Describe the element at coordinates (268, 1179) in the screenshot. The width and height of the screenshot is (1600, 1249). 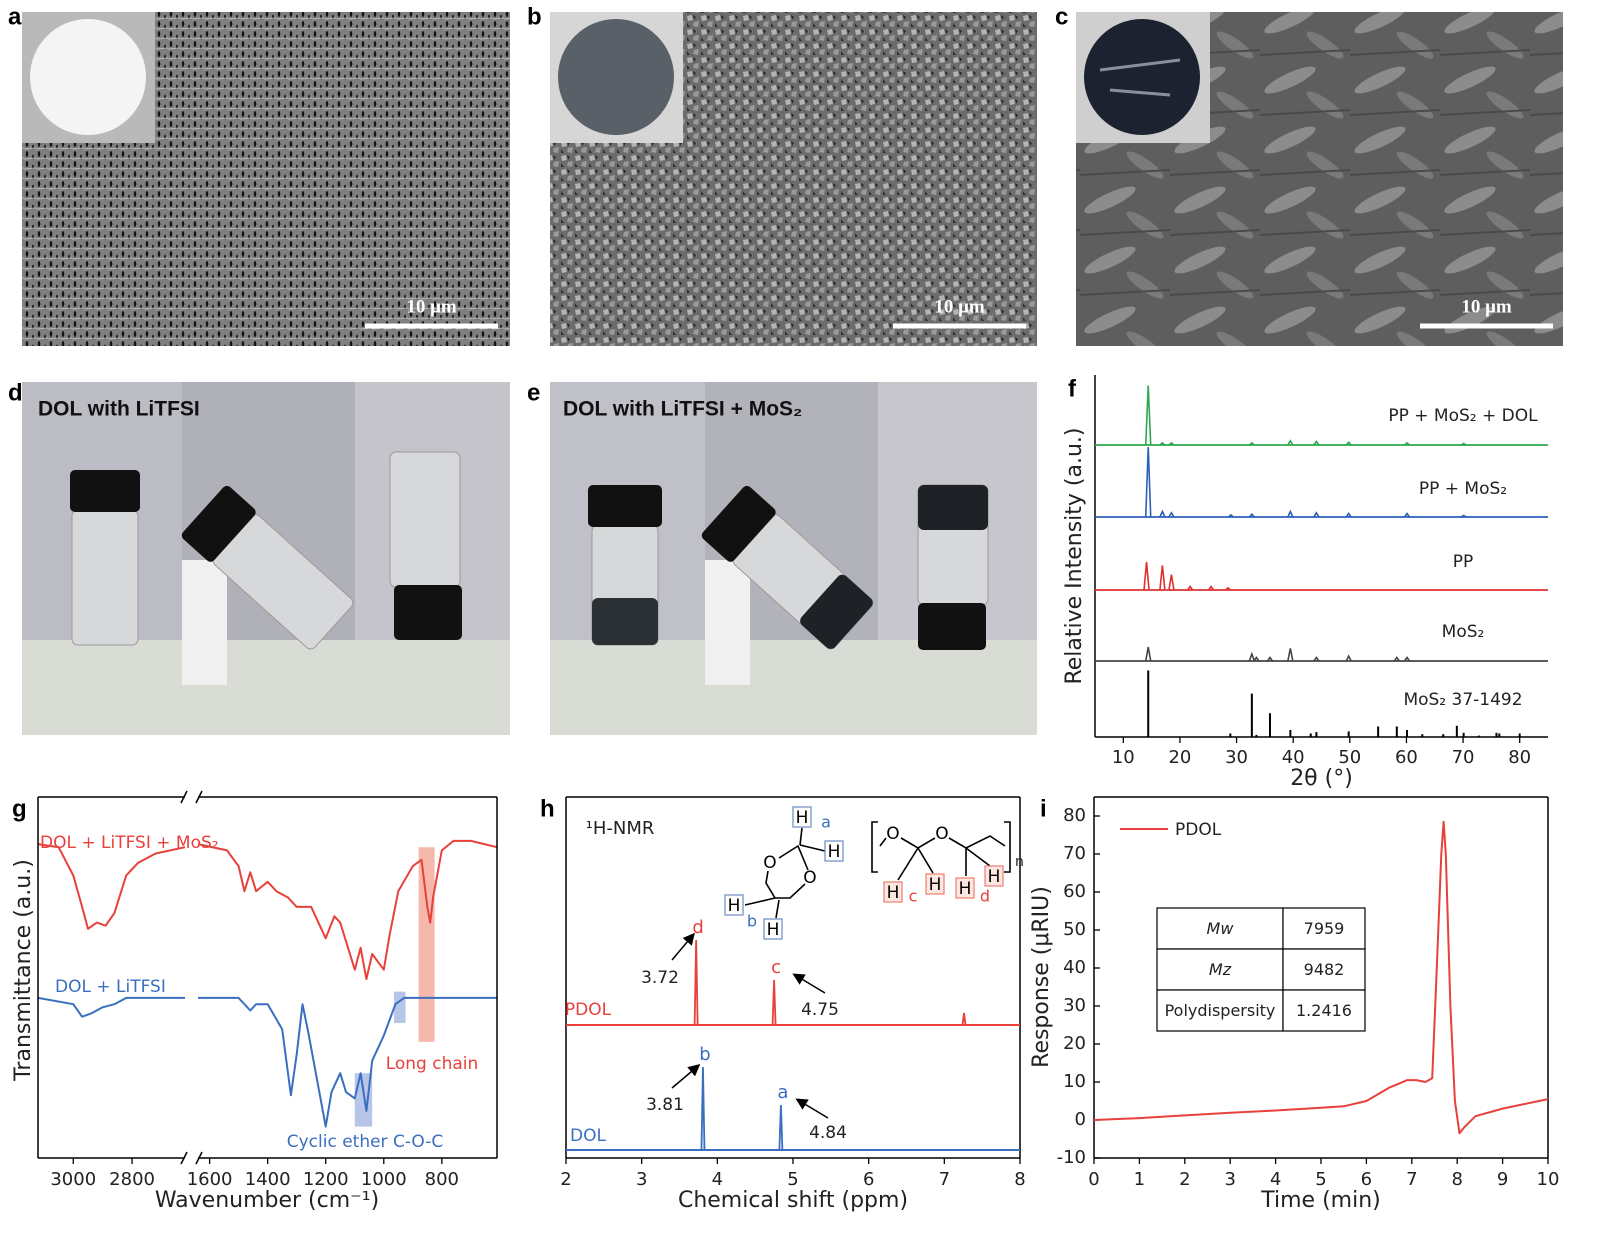
I see `x-tick-label: 1400` at that location.